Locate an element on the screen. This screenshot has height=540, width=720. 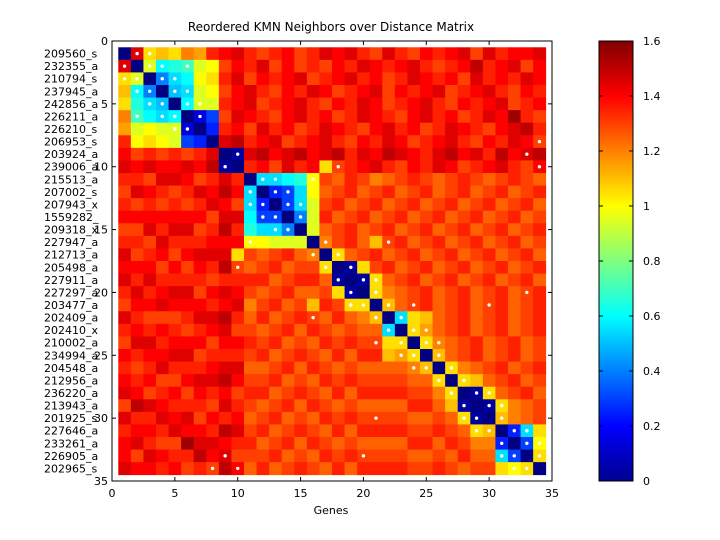
row-label: 202409_a is located at coordinates (71, 318).